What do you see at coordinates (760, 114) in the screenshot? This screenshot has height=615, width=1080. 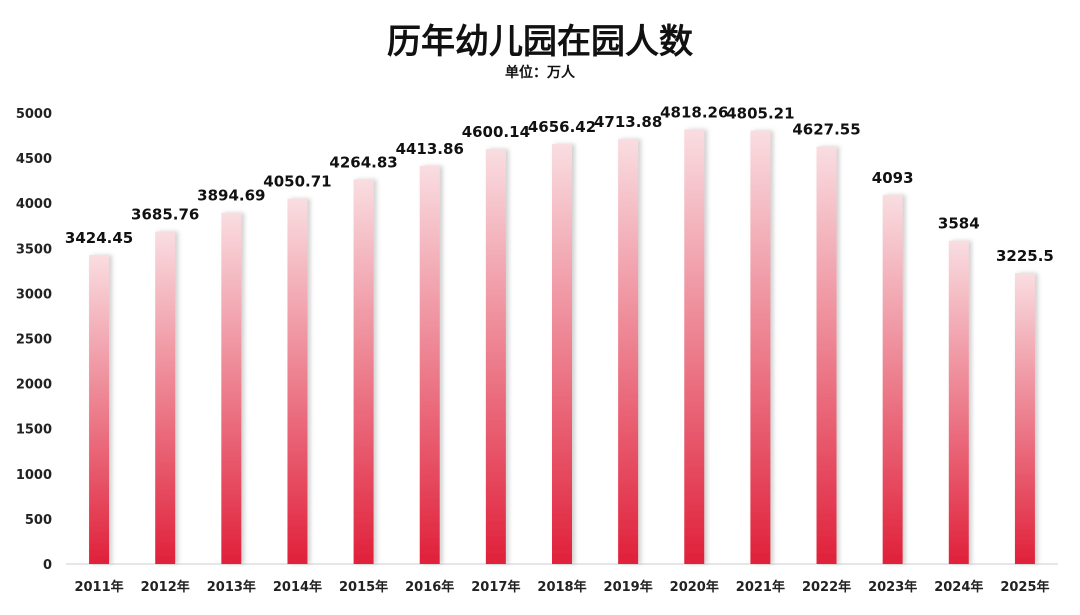 I see `data-label: 4805.21` at bounding box center [760, 114].